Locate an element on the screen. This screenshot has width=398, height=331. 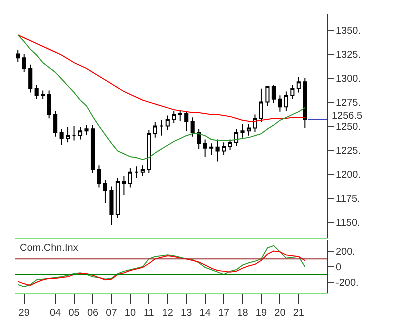
x-tick-label: 05 is located at coordinates (74, 313).